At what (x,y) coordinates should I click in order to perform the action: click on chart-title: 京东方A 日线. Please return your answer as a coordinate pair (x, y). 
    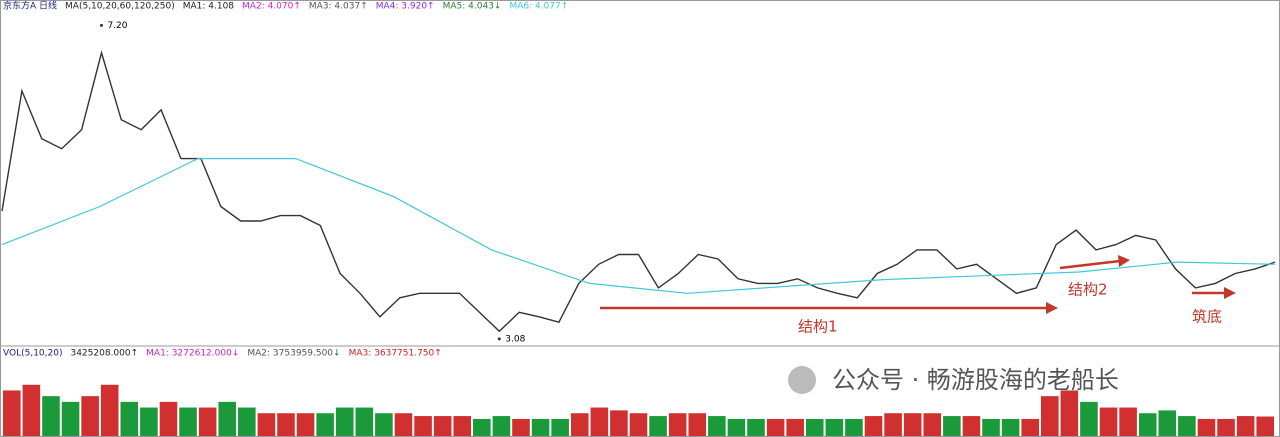
    Looking at the image, I should click on (30, 6).